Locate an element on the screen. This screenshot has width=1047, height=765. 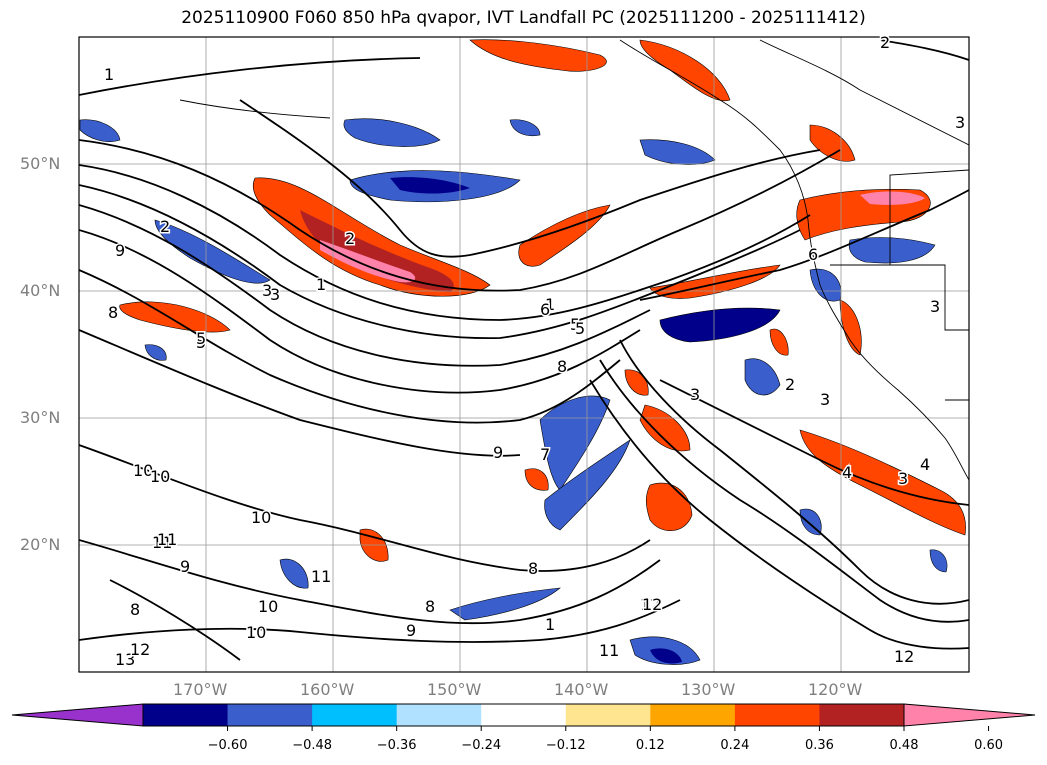
contour-label: 13 is located at coordinates (125, 659).